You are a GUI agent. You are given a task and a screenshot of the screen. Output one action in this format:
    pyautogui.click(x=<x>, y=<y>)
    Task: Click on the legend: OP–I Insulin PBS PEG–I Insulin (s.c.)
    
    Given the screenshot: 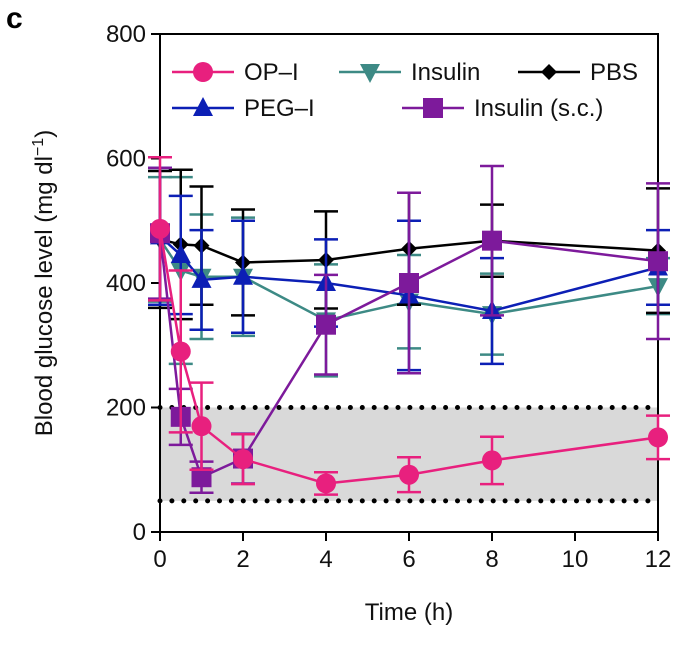 What is the action you would take?
    pyautogui.click(x=405, y=90)
    